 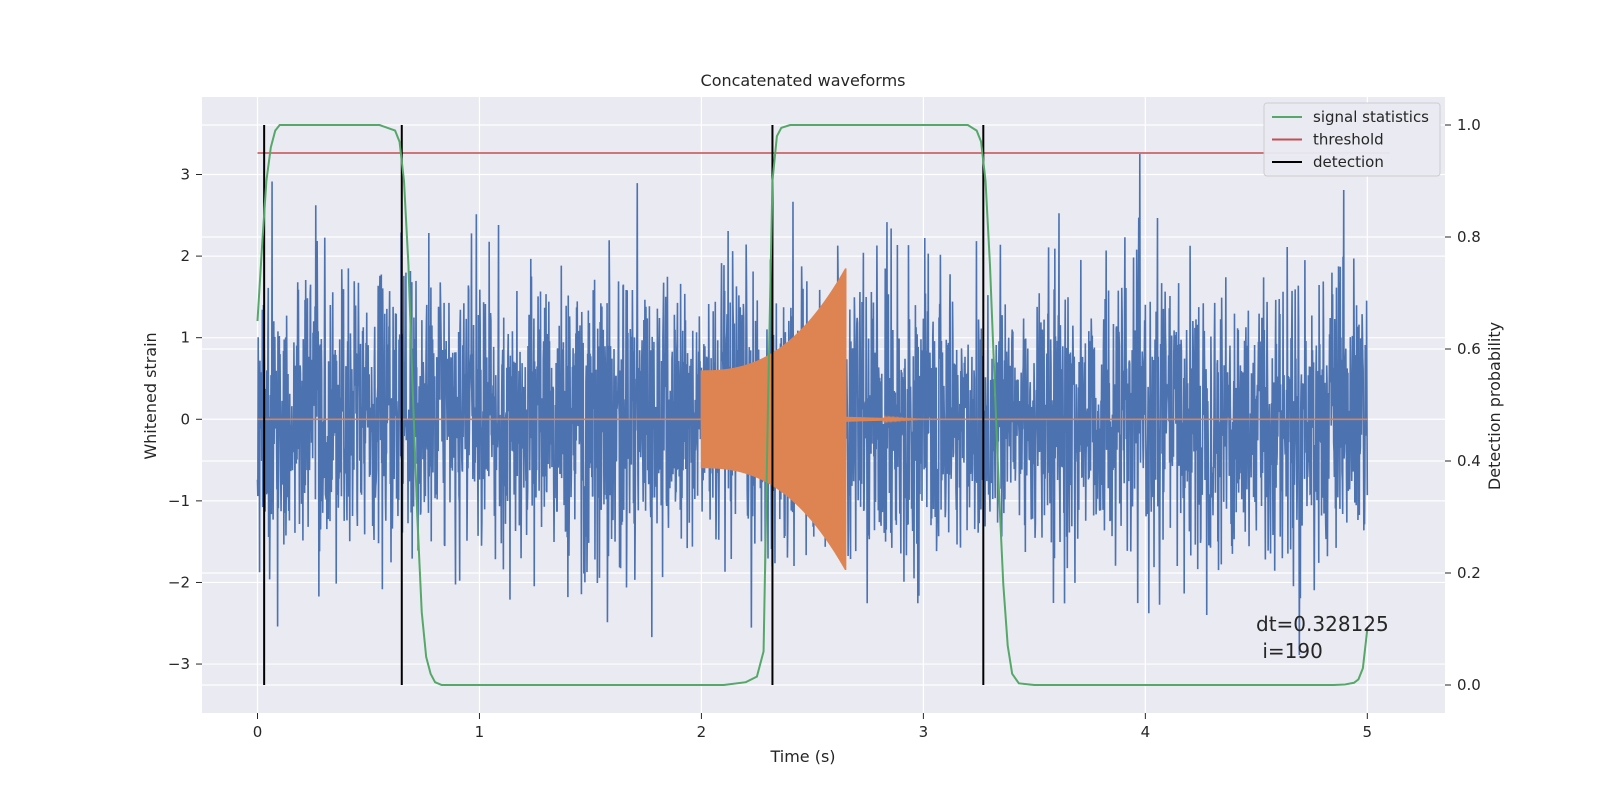 What do you see at coordinates (179, 501) in the screenshot?
I see `y-tick-label: −1` at bounding box center [179, 501].